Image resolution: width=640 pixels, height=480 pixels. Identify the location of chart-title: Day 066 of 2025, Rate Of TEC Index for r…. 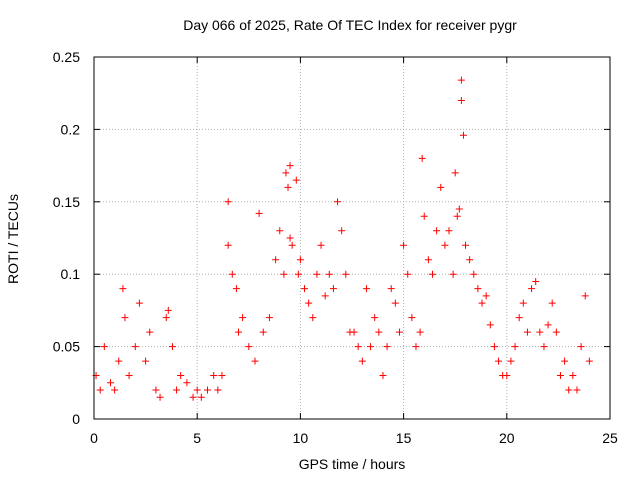
(350, 25).